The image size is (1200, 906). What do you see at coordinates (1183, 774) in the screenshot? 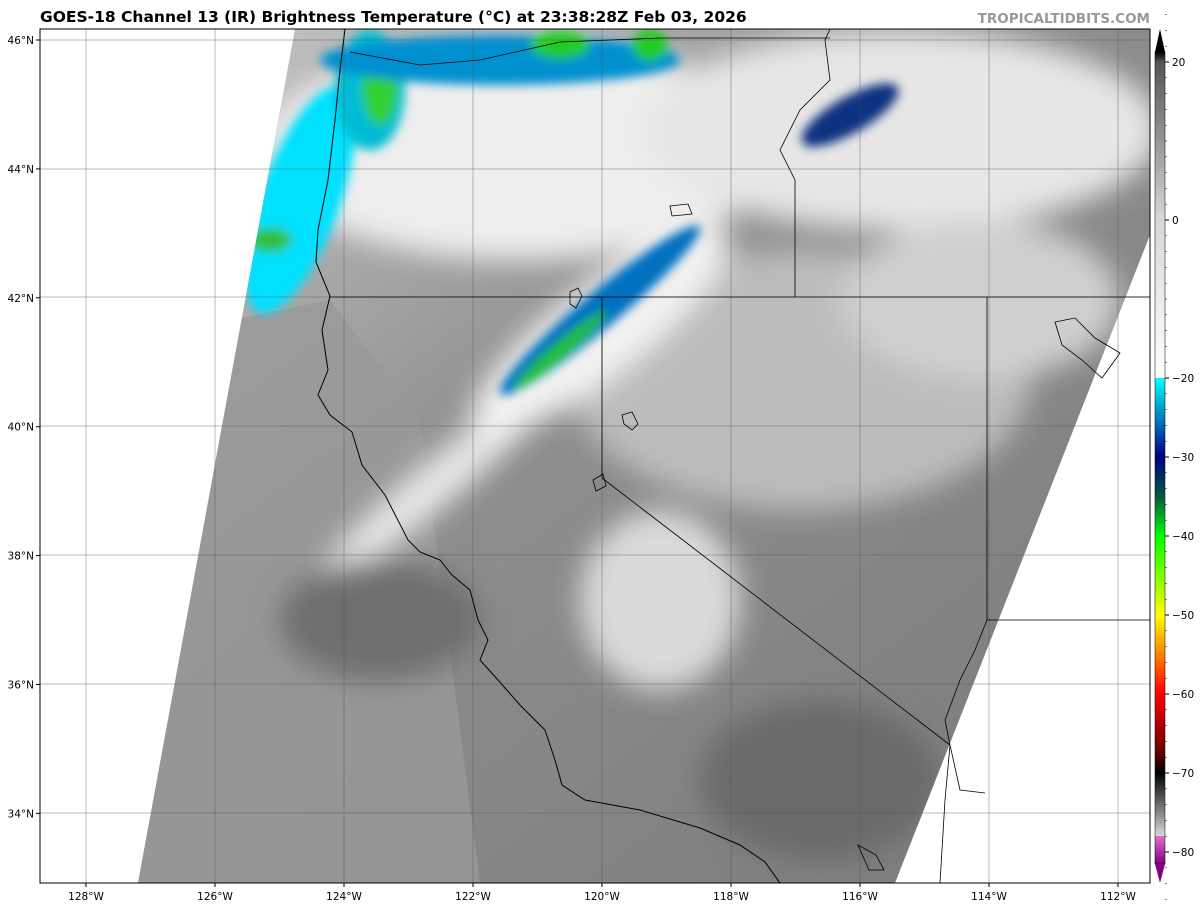
I see `colorbar-label: −70` at bounding box center [1183, 774].